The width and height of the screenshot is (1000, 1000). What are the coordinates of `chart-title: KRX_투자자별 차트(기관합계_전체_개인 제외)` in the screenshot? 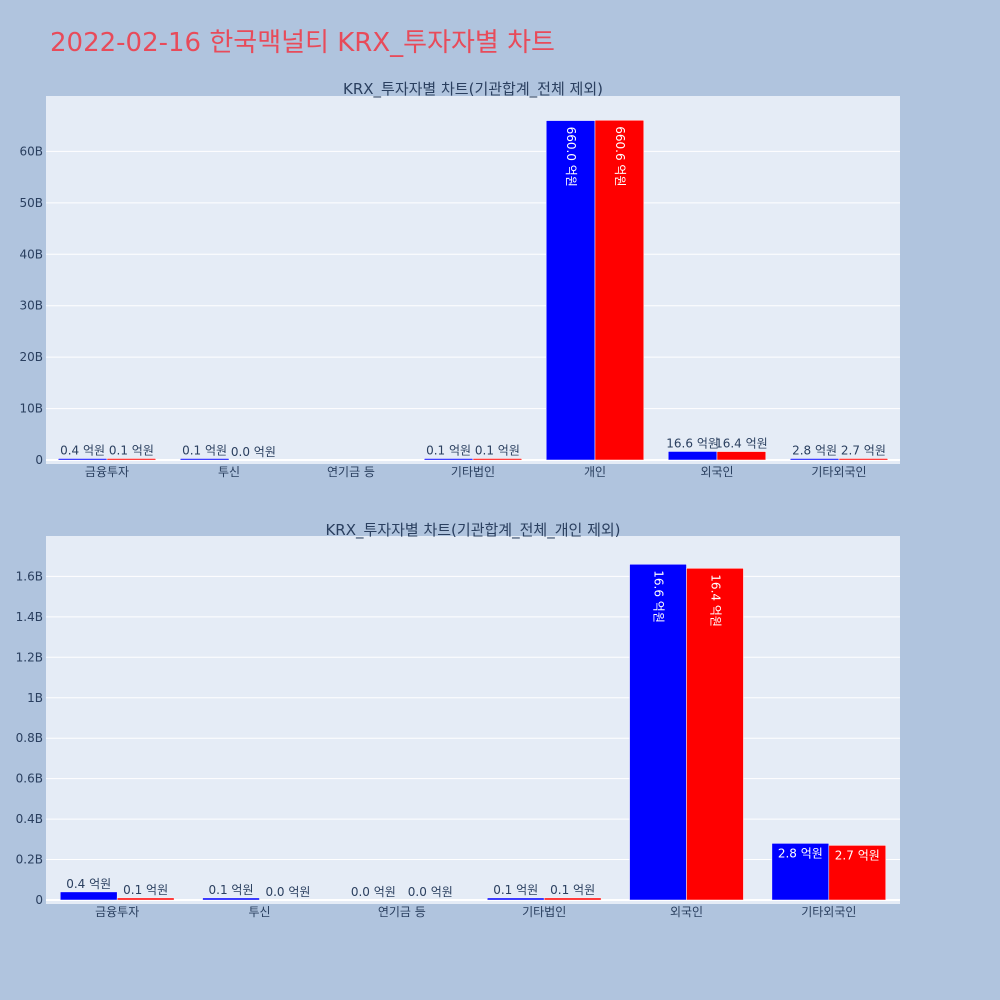 It's located at (472, 530).